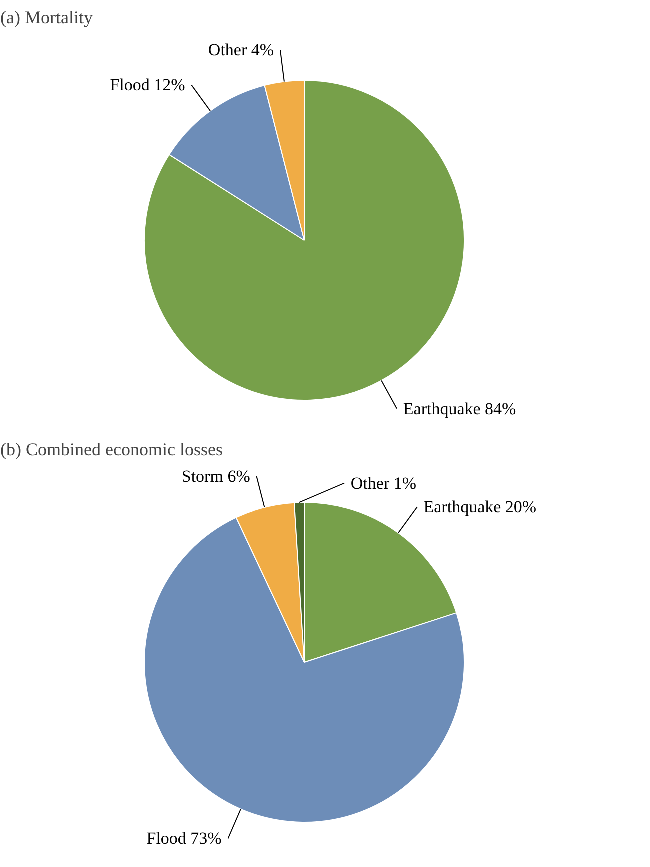 Image resolution: width=650 pixels, height=867 pixels. Describe the element at coordinates (46, 18) in the screenshot. I see `chart-title: (a) Mortality` at that location.